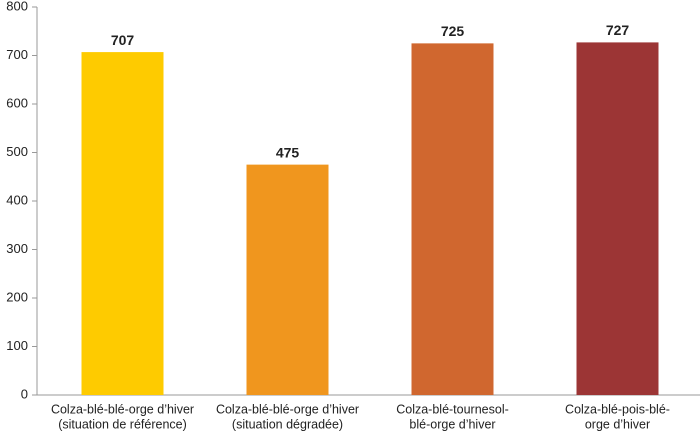 The image size is (700, 436). I want to click on y-tick-label: 0, so click(24, 393).